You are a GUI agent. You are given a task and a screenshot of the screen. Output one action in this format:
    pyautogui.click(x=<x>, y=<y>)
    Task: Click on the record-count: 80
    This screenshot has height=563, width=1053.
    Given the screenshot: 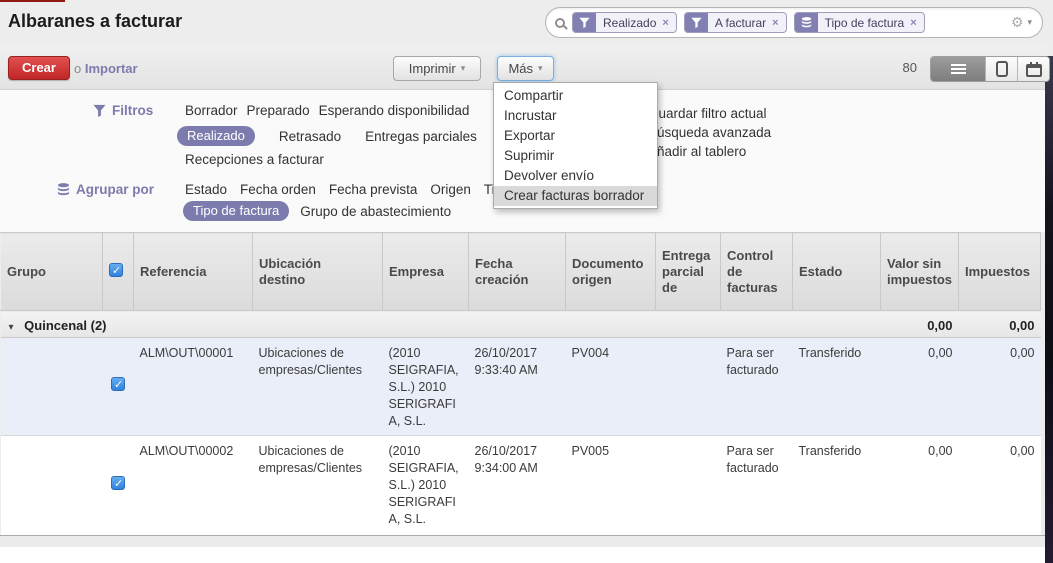 What is the action you would take?
    pyautogui.click(x=909, y=67)
    